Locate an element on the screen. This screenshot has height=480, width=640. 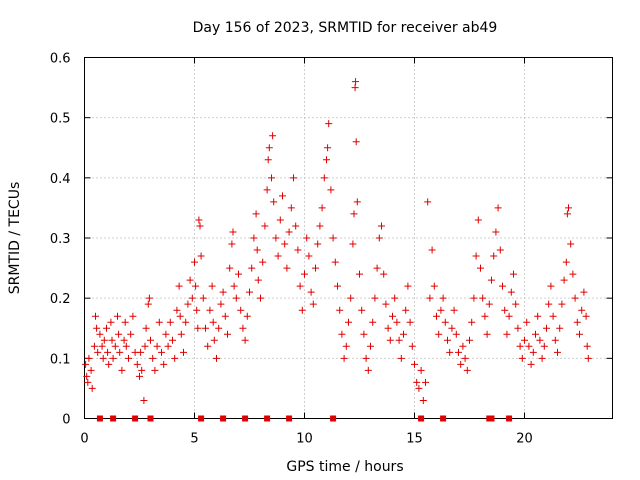
x-tick-label: 0 is located at coordinates (84, 439).